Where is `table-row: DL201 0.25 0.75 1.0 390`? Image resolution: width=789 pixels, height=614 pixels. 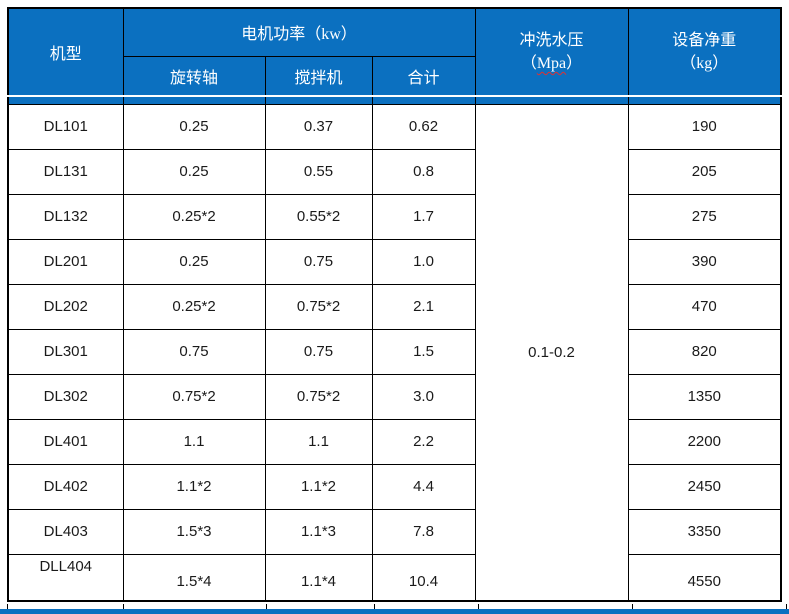 table-row: DL201 0.25 0.75 1.0 390 is located at coordinates (394, 261).